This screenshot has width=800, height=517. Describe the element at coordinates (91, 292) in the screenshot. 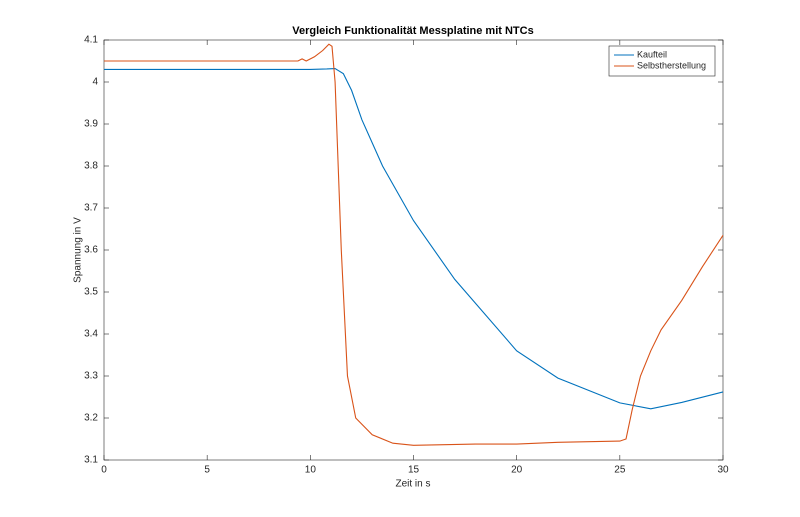

I see `y-tick-label: 3.5` at that location.